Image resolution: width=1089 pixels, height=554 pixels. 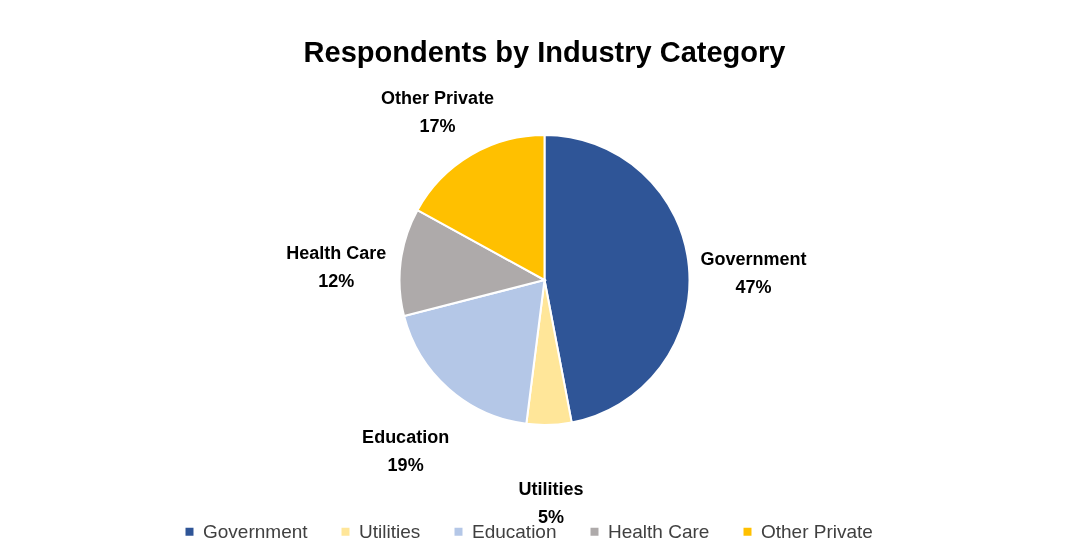 What do you see at coordinates (817, 531) in the screenshot?
I see `legend-label: Other Private` at bounding box center [817, 531].